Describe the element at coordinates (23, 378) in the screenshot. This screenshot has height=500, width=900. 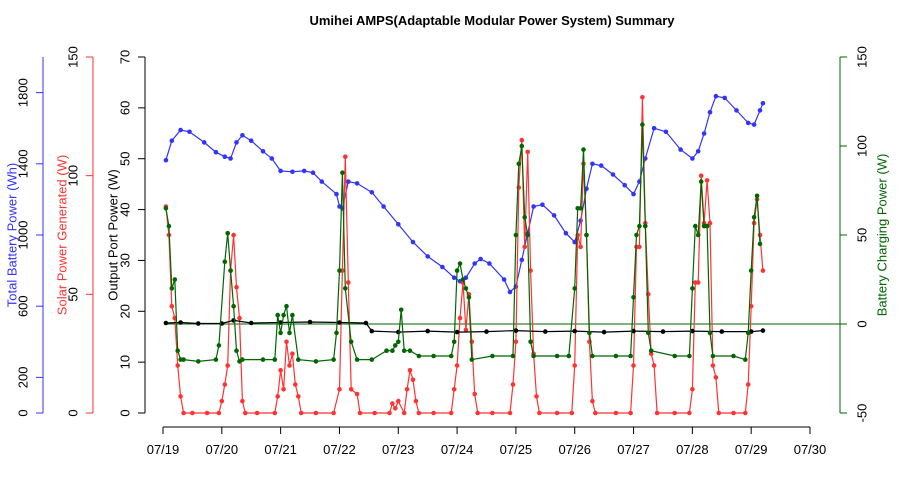
I see `battery-tick-label: 200` at that location.